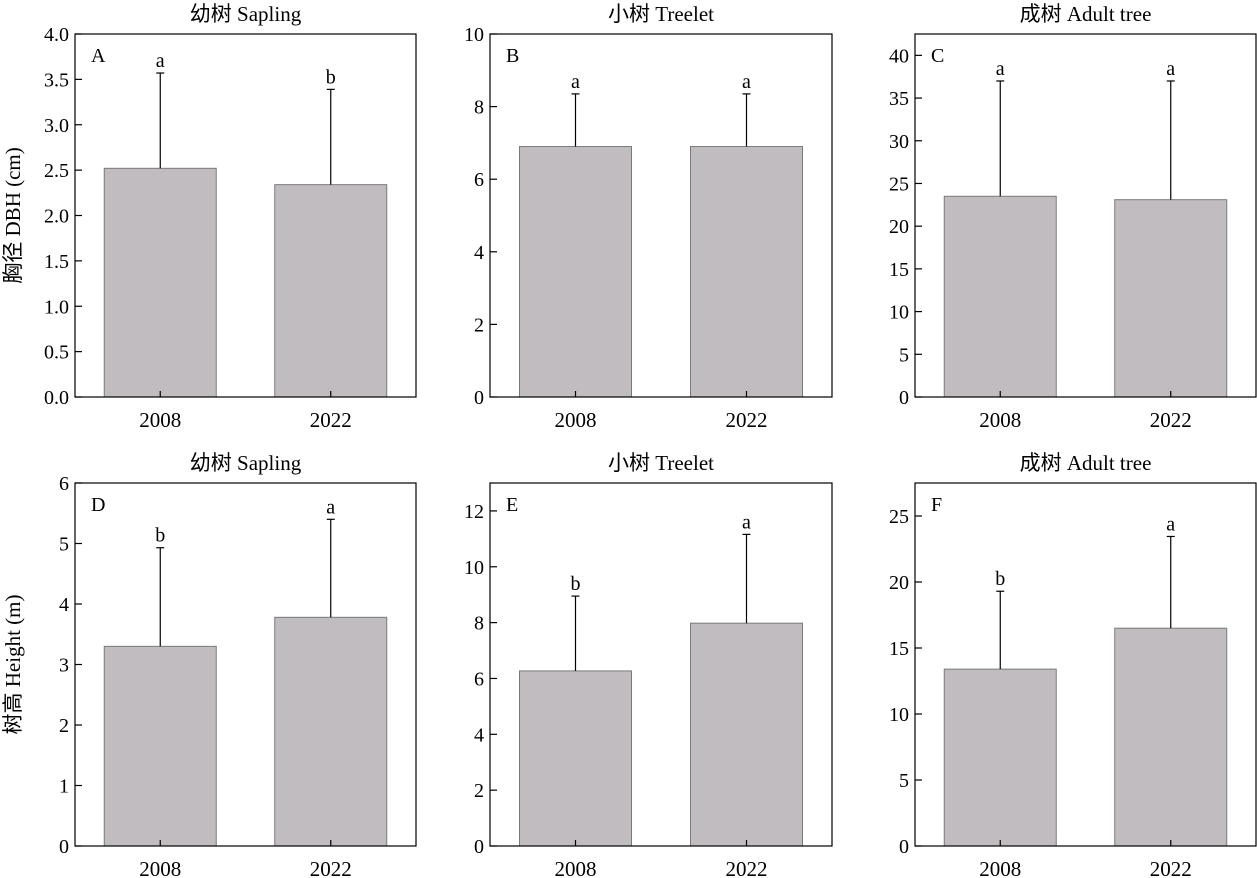 This screenshot has height=878, width=1257. Describe the element at coordinates (937, 56) in the screenshot. I see `panel-label: C` at that location.